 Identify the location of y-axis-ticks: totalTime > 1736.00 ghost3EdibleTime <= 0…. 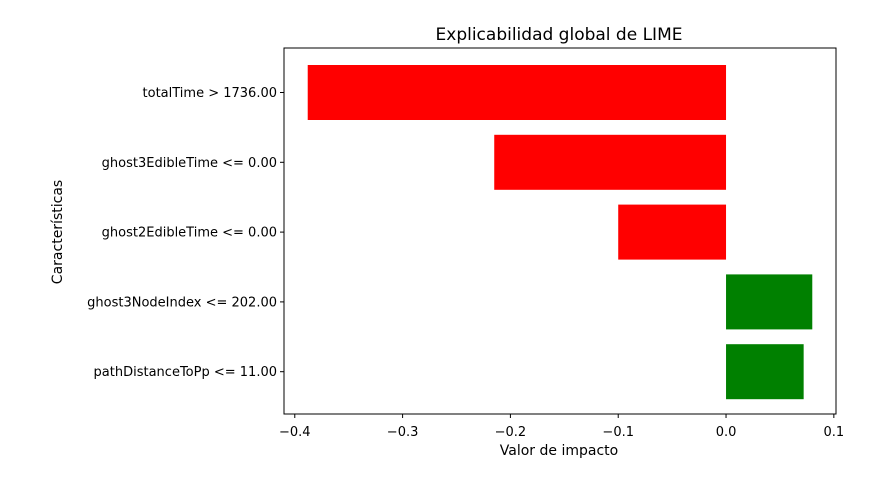
(185, 233).